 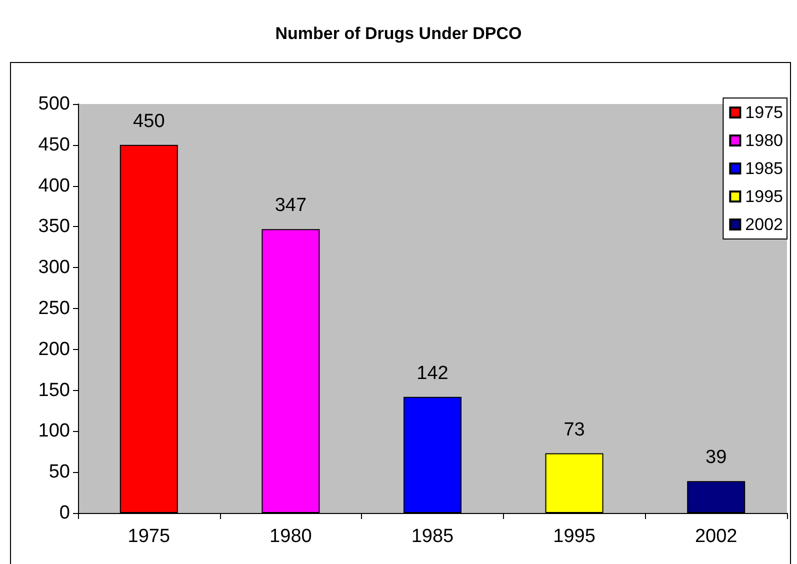 What do you see at coordinates (64, 513) in the screenshot?
I see `y-tick-label: 0` at bounding box center [64, 513].